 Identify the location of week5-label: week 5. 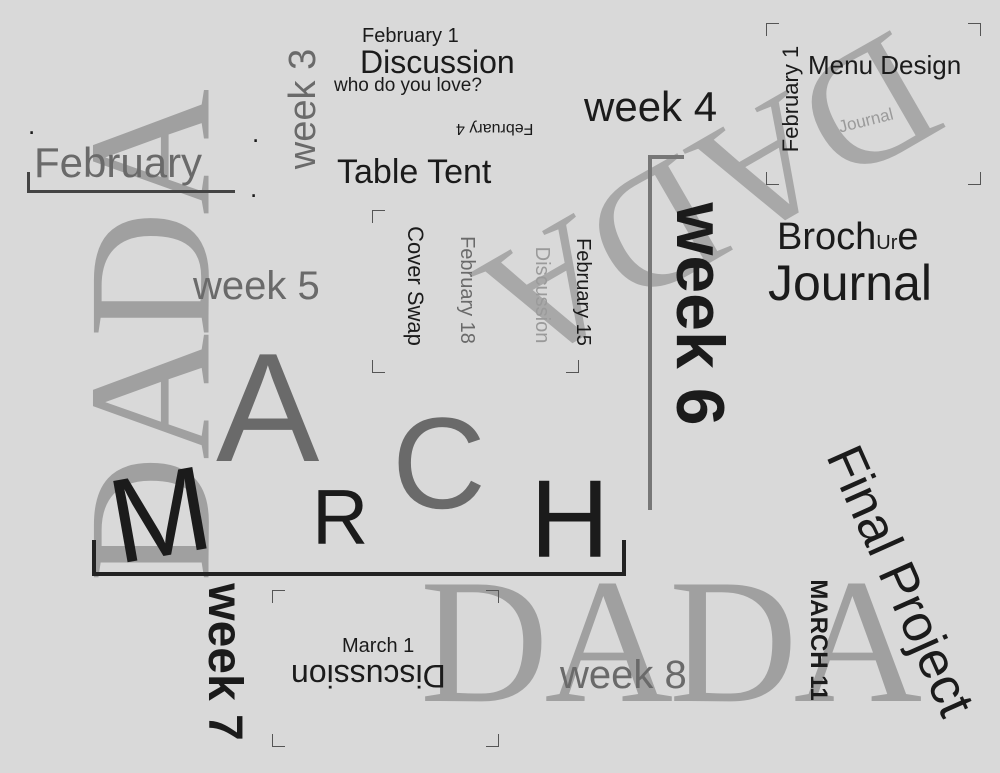
(256, 286).